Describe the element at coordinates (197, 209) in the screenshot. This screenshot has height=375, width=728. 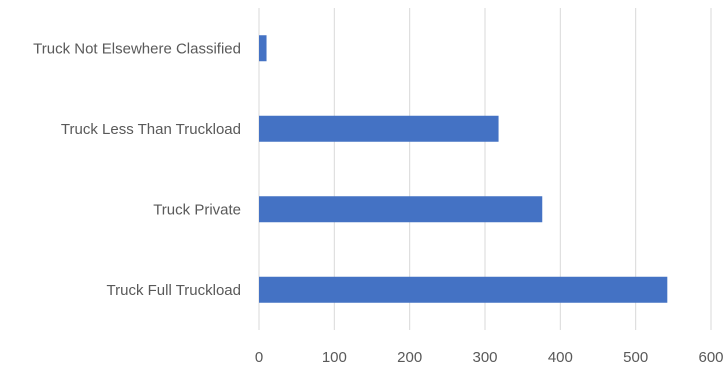
I see `category-label: Truck Private` at that location.